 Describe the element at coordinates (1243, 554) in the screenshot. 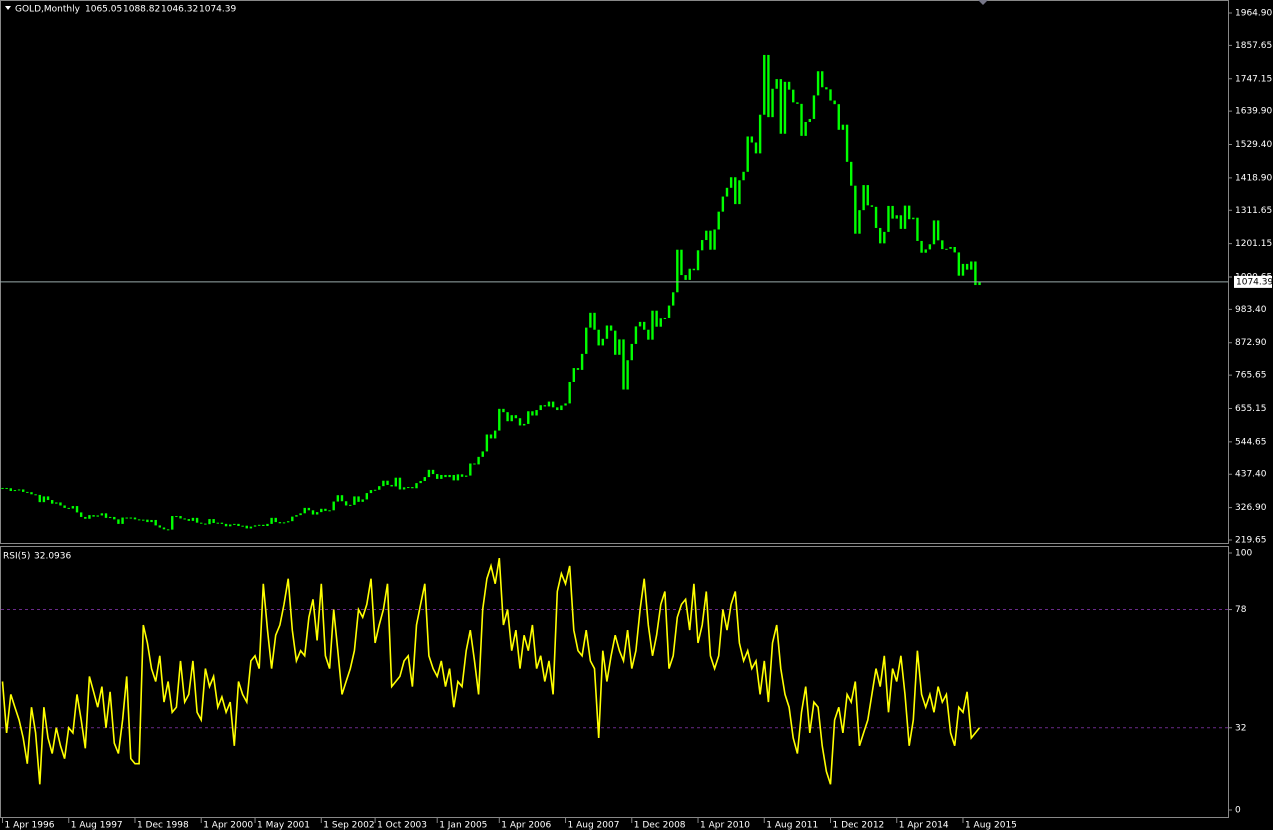

I see `y-tick-label: 100` at that location.